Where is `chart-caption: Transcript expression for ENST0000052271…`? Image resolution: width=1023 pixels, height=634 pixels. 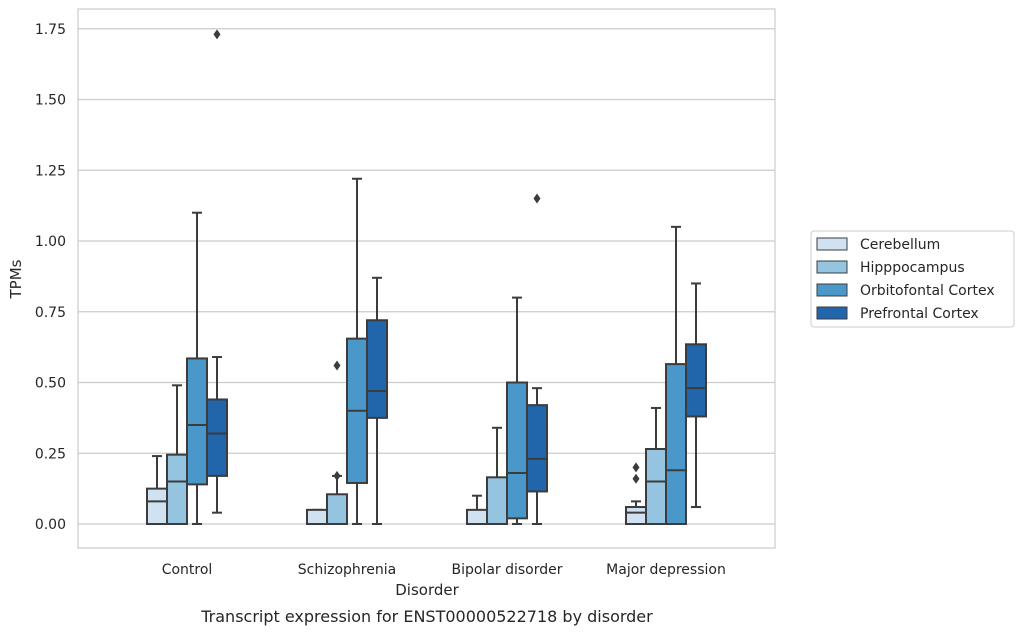 chart-caption: Transcript expression for ENST0000052271… is located at coordinates (426, 616).